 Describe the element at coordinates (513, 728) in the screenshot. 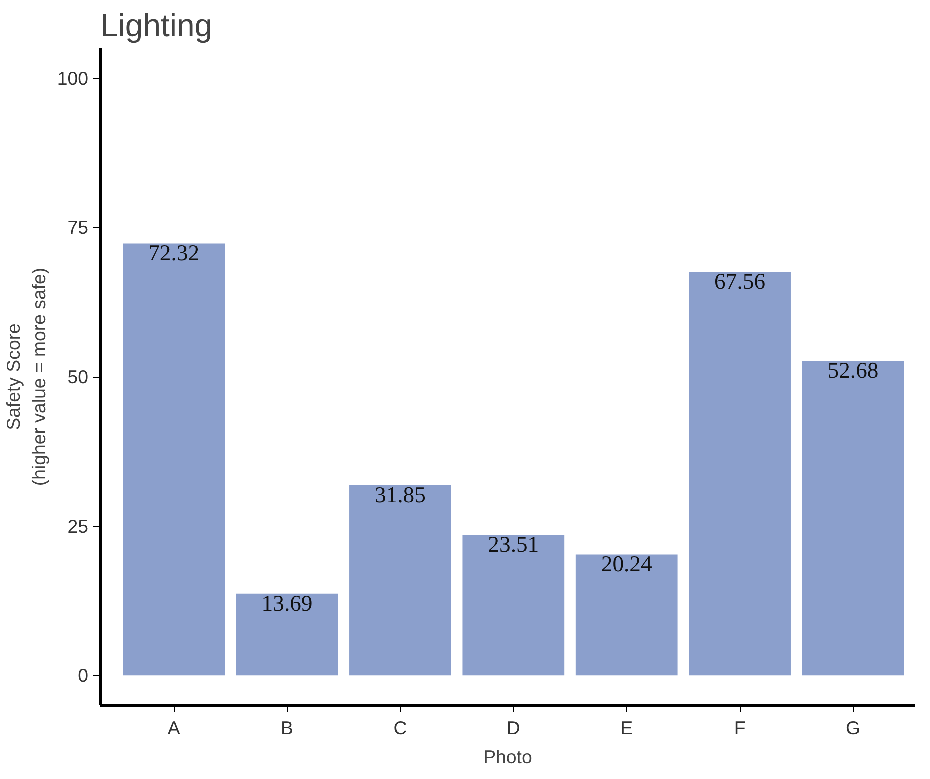

I see `x-tick-label: D` at that location.